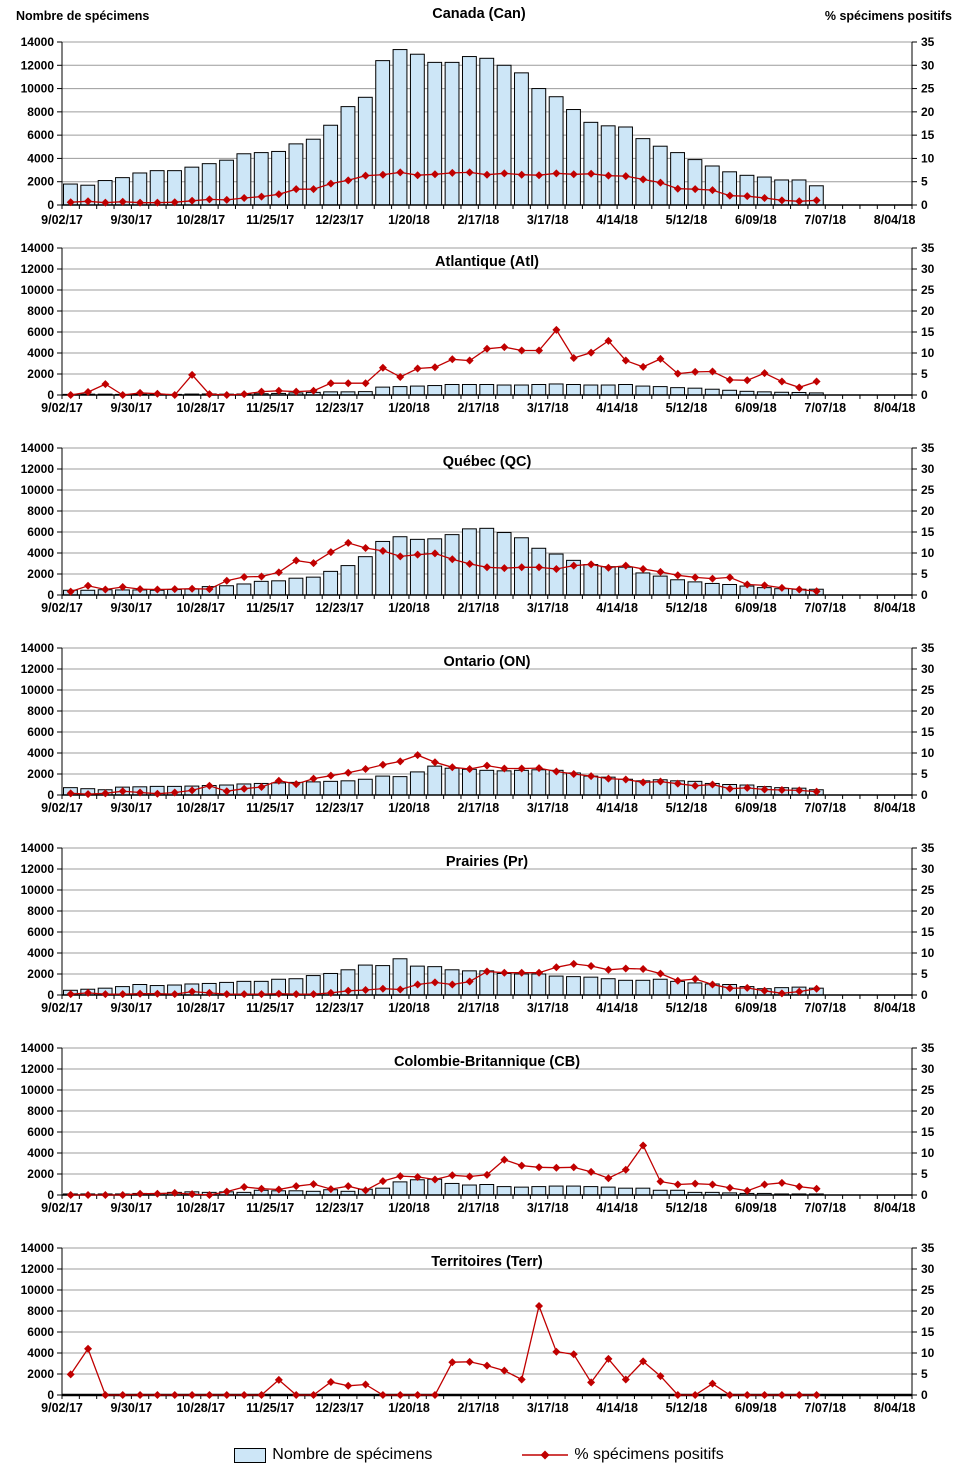  I want to click on line-group, so click(443, 775).